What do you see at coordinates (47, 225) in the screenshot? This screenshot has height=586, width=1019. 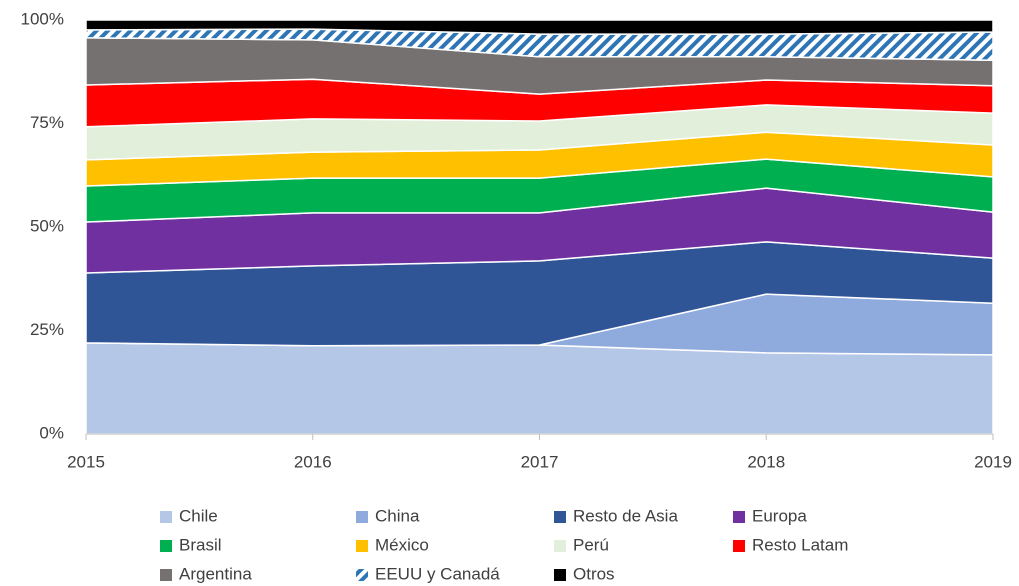 I see `y-tick-label: 50%` at bounding box center [47, 225].